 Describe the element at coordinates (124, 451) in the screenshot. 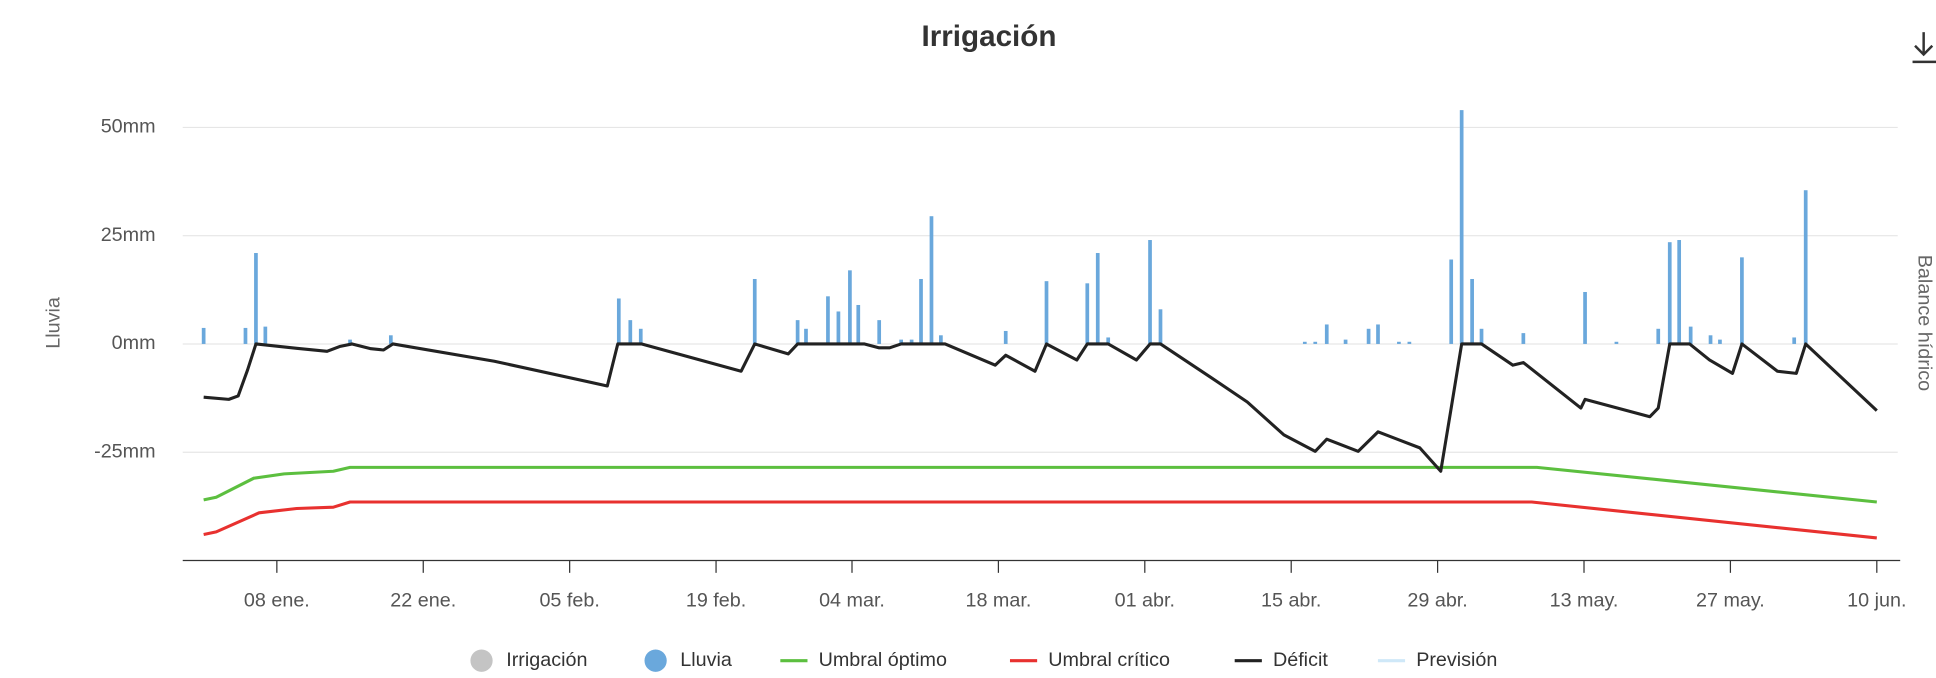

I see `y-tick-label: -25mm` at that location.